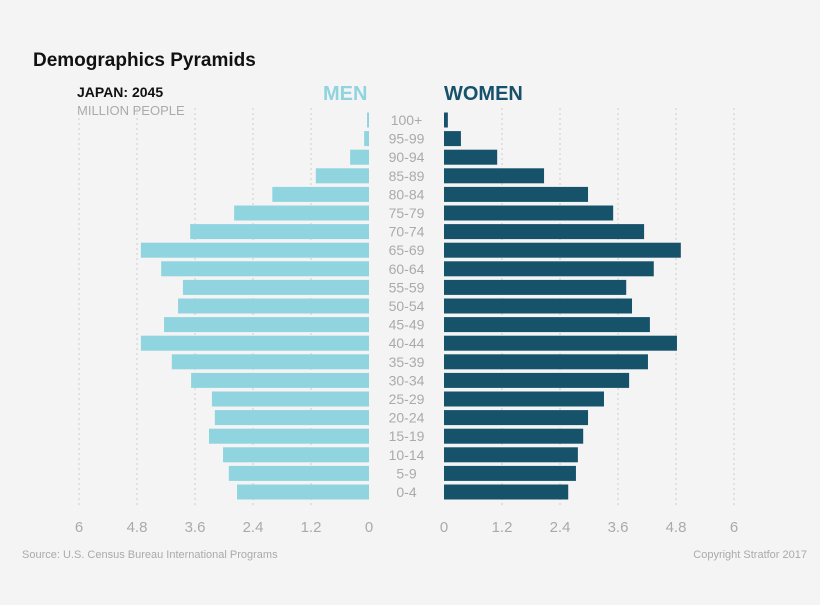  What do you see at coordinates (407, 325) in the screenshot?
I see `age-group-label: 45-49` at bounding box center [407, 325].